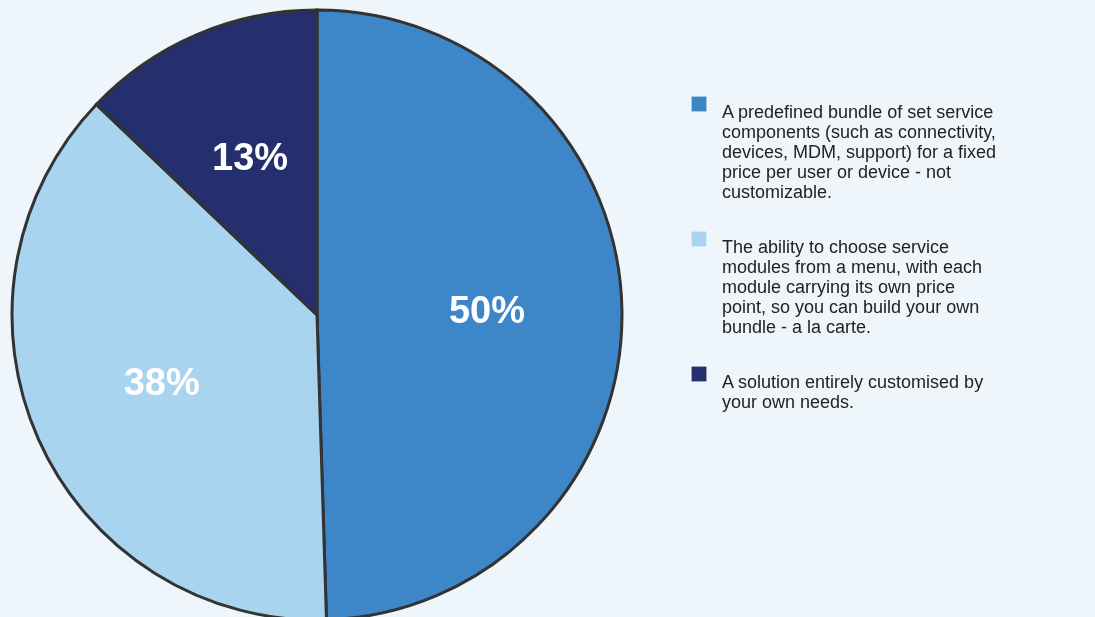  I want to click on legend-label: A predefined bundle of set service components (such as connectivity, devices, MDM, support) for a fixed price per user or device - not customizable., so click(859, 152).